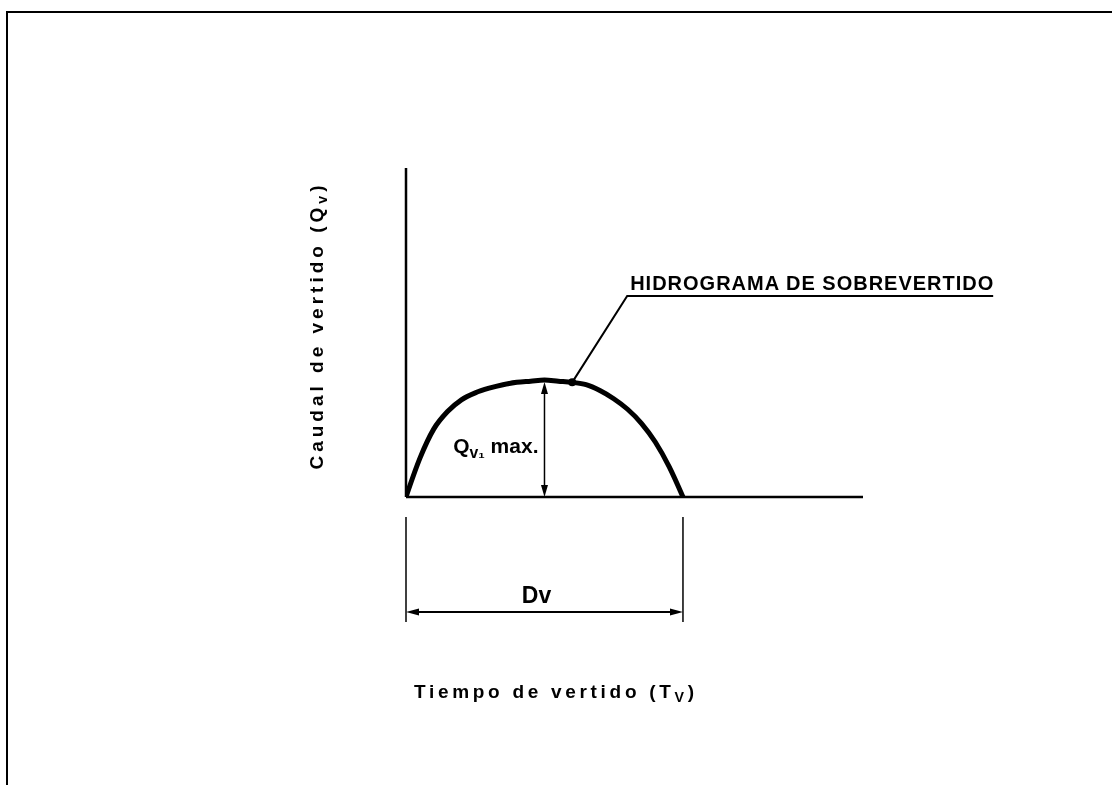 The height and width of the screenshot is (785, 1115). I want to click on text: Dv, so click(536, 595).